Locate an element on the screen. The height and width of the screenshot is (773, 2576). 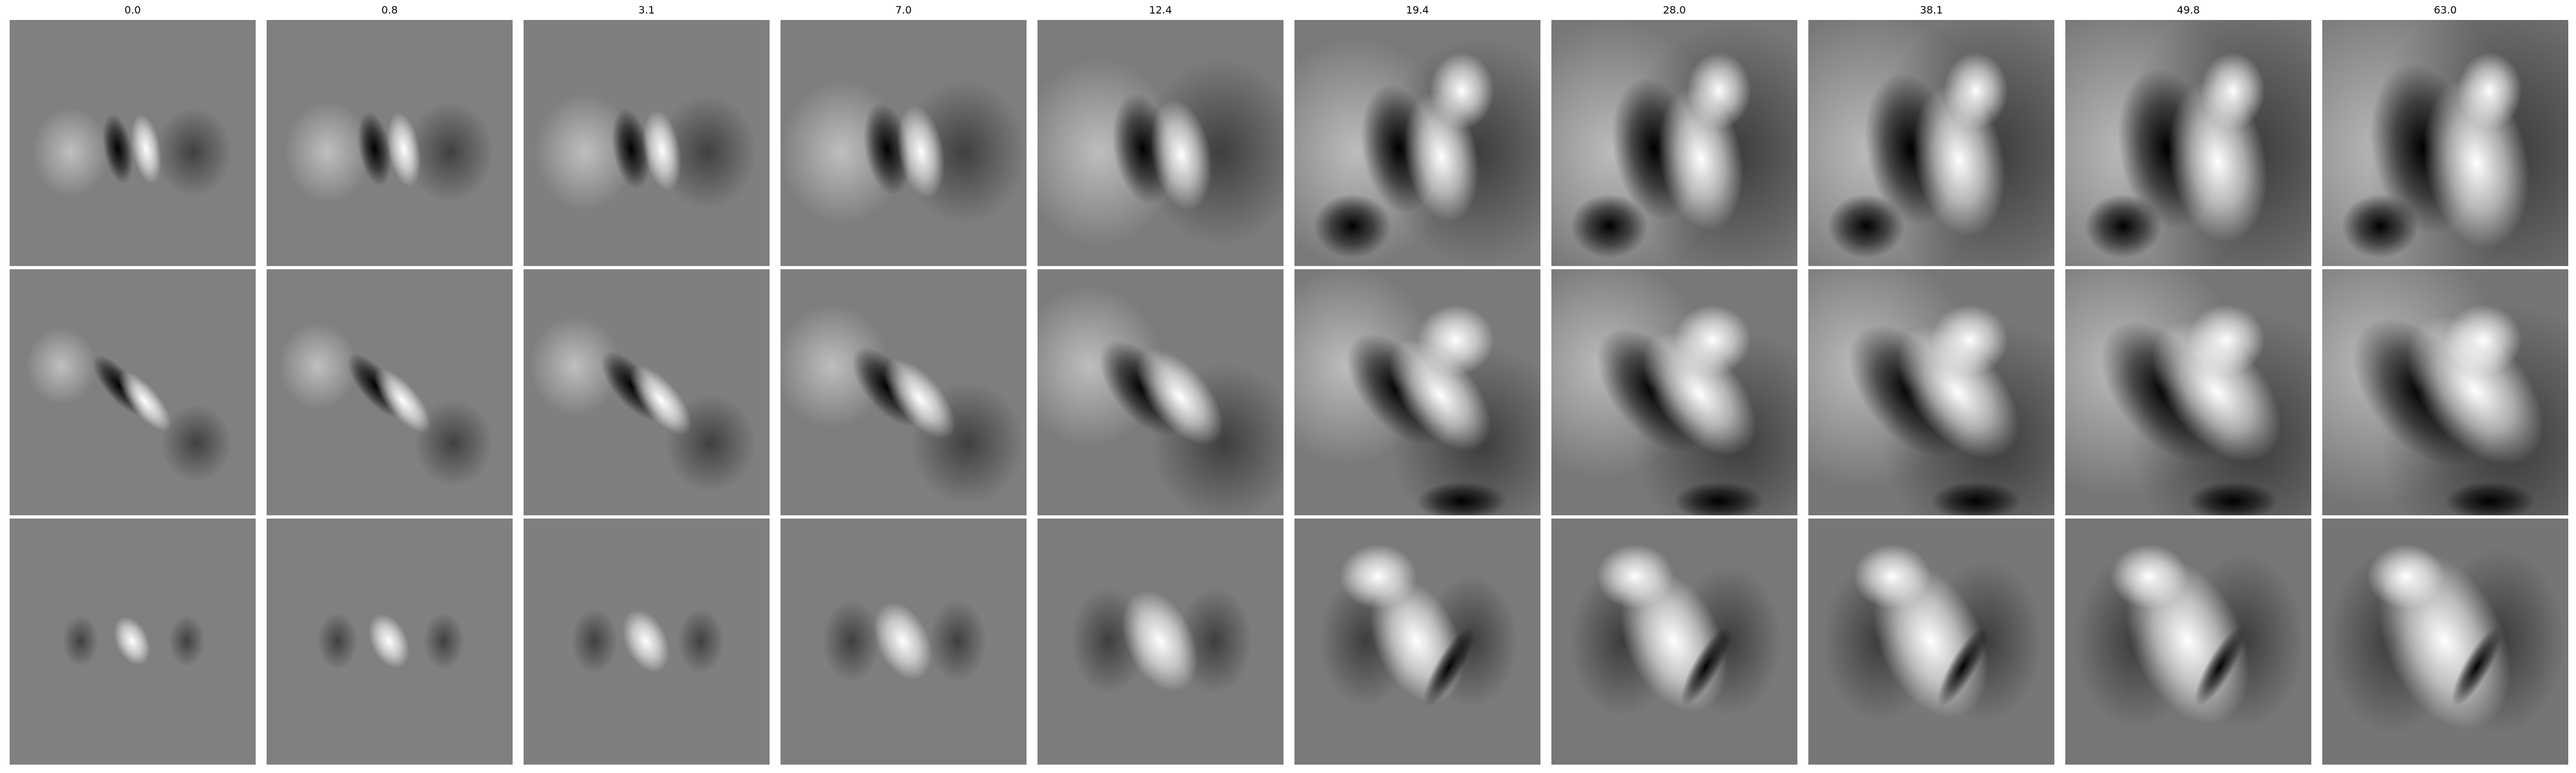
column-title-1: 0.8 is located at coordinates (389, 10).